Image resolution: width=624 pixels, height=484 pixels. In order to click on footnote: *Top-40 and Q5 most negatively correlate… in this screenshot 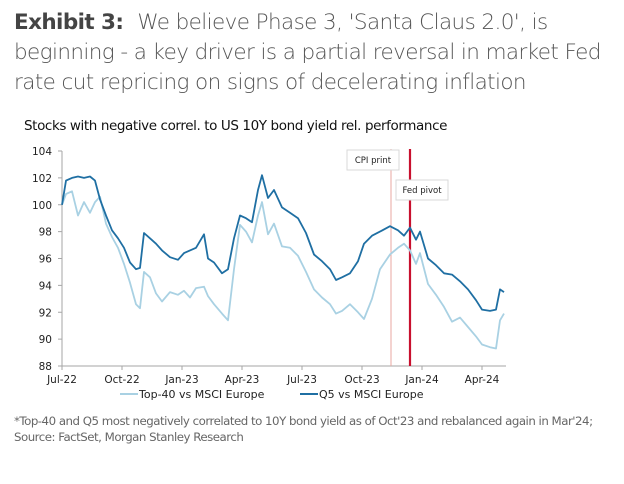, I will do `click(319, 429)`.